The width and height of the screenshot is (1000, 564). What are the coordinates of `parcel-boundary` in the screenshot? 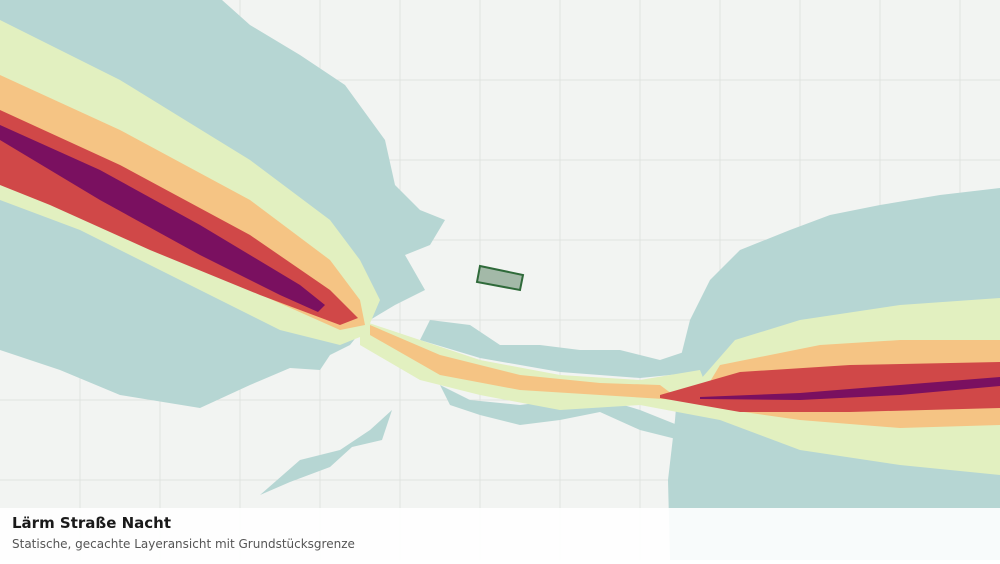 It's located at (500, 278).